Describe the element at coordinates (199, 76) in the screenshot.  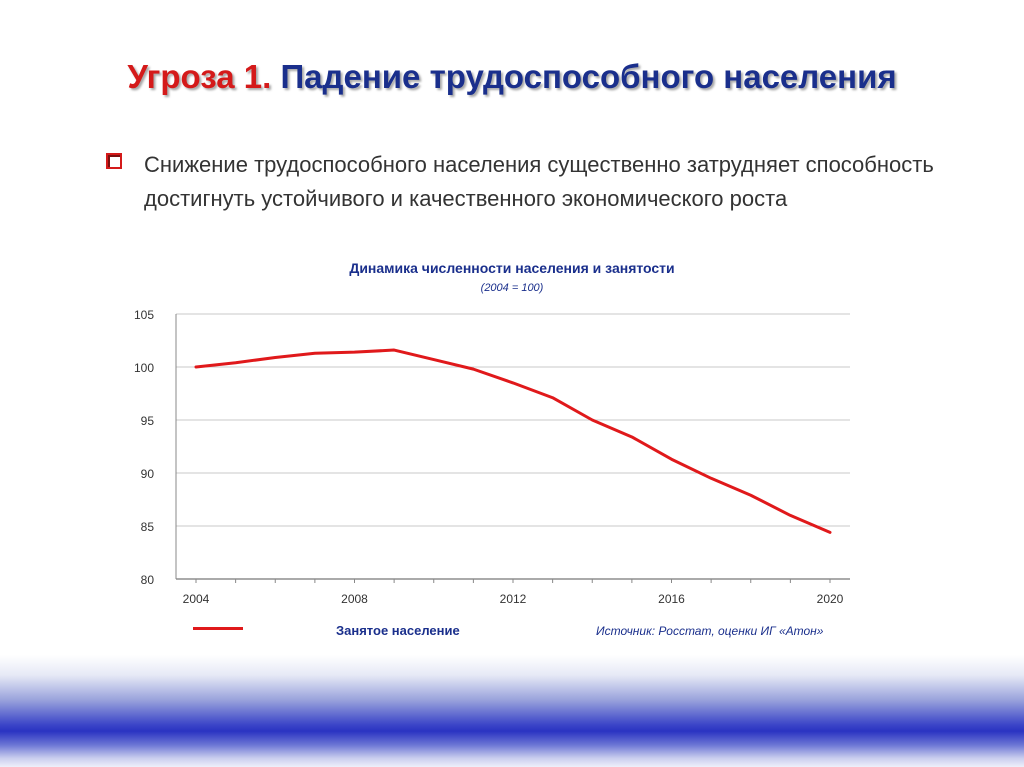
I see `slide-title-number: Угроза 1.` at that location.